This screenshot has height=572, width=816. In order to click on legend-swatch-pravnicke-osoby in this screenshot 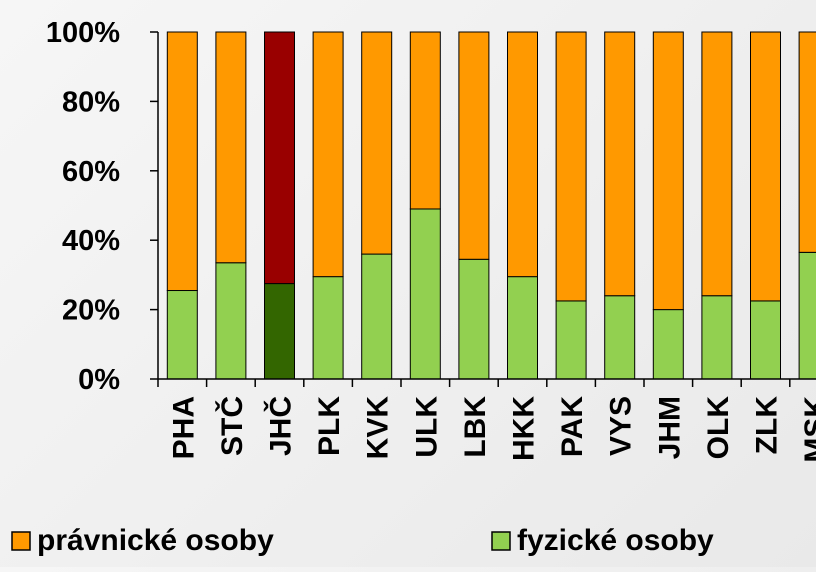, I will do `click(21, 541)`.